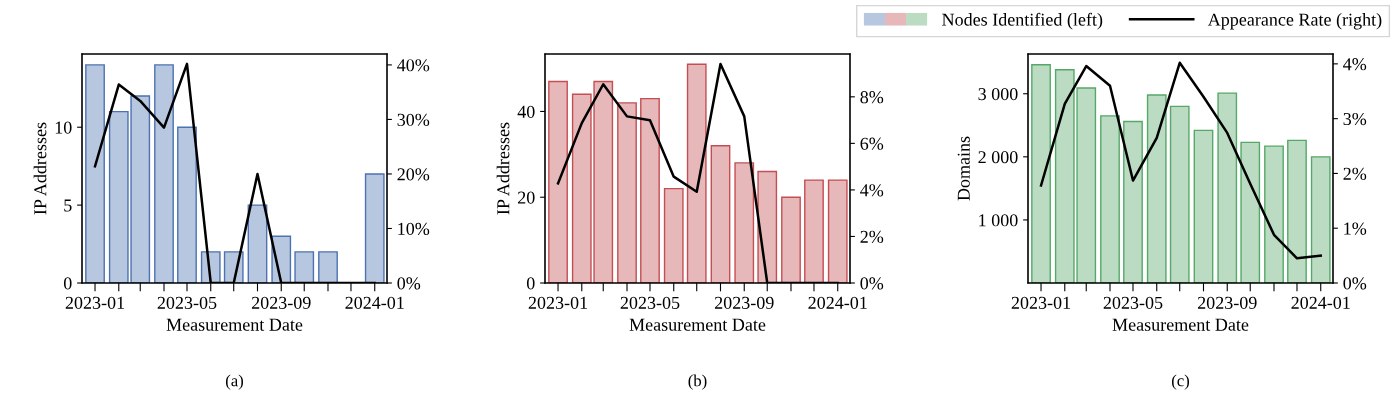 This screenshot has height=403, width=1400. Describe the element at coordinates (413, 65) in the screenshot. I see `y2-tick-label: 40%` at that location.